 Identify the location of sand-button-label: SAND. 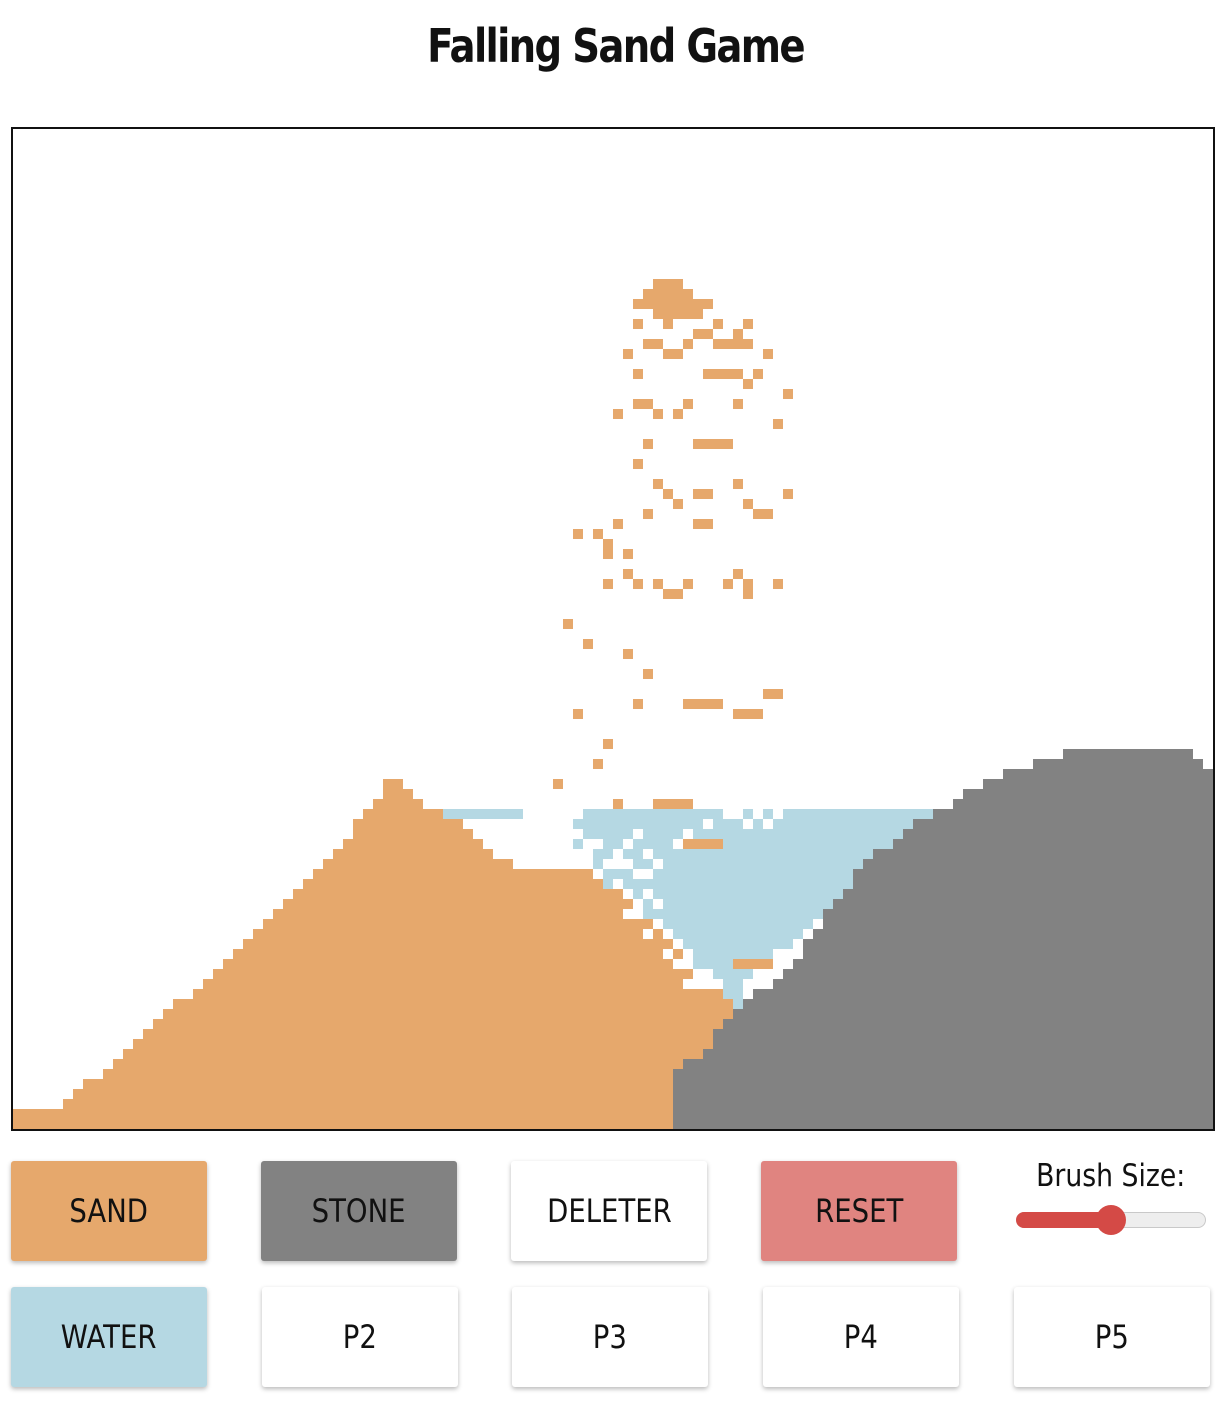
(109, 1211).